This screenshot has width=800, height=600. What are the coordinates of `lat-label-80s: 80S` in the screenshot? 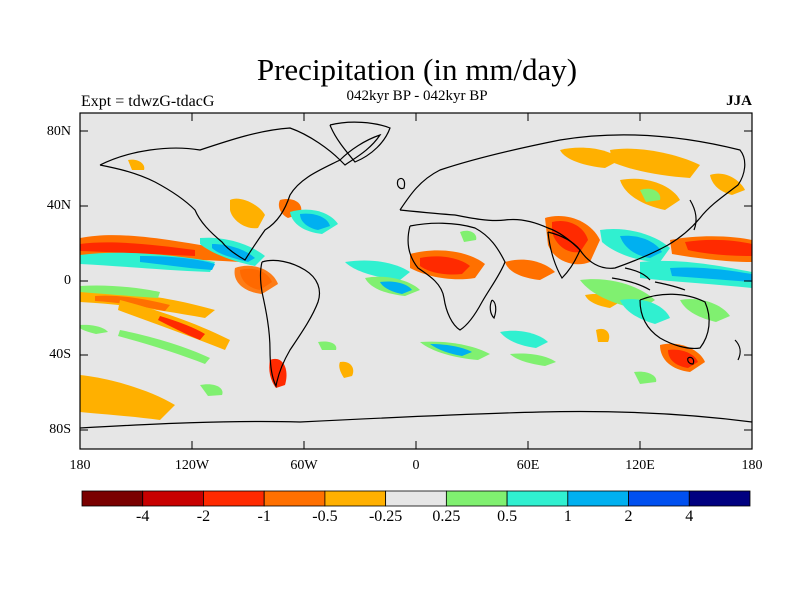 It's located at (60, 429).